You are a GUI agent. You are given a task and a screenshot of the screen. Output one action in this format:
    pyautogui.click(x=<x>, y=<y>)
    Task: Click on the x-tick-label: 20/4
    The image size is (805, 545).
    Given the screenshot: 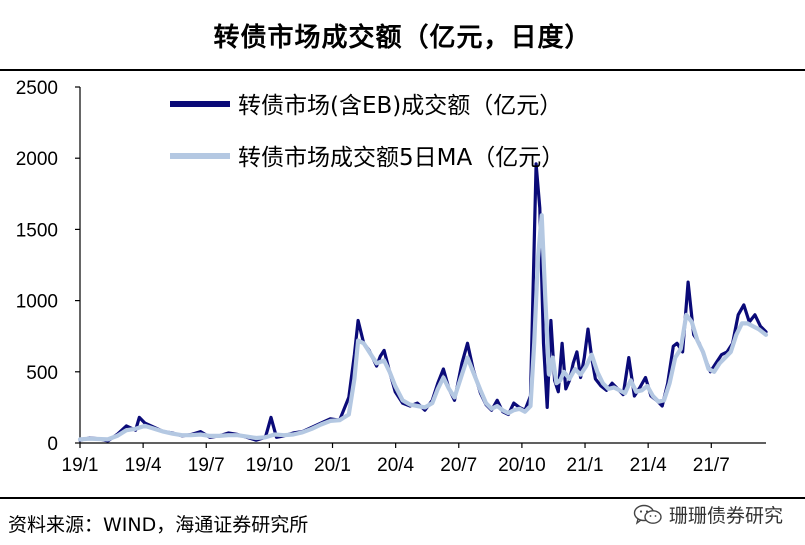 What is the action you would take?
    pyautogui.click(x=395, y=465)
    